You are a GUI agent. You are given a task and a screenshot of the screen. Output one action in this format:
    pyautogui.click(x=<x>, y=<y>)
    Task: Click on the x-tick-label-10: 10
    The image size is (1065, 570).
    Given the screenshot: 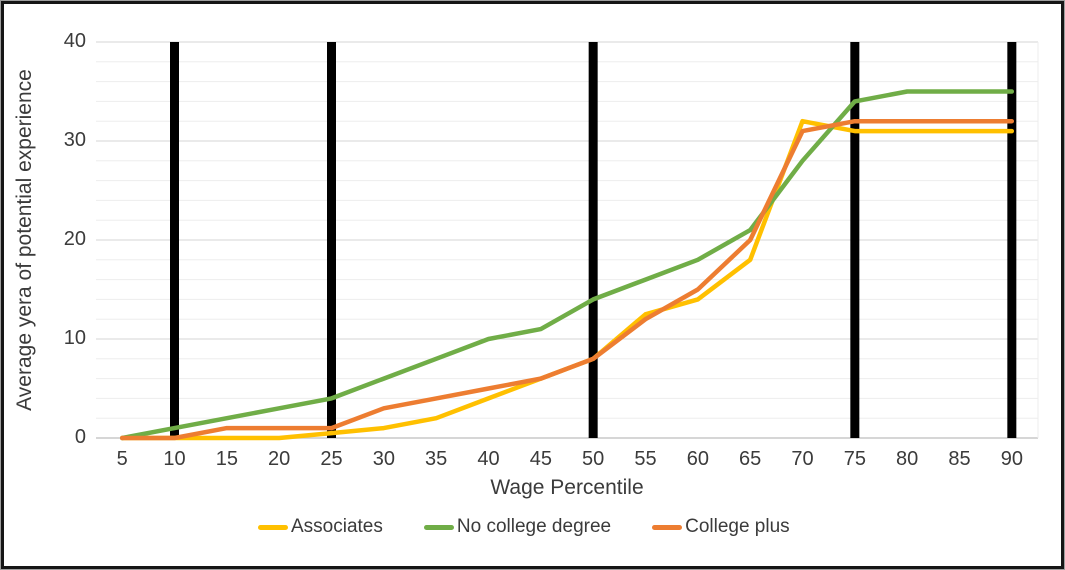 What is the action you would take?
    pyautogui.click(x=174, y=459)
    